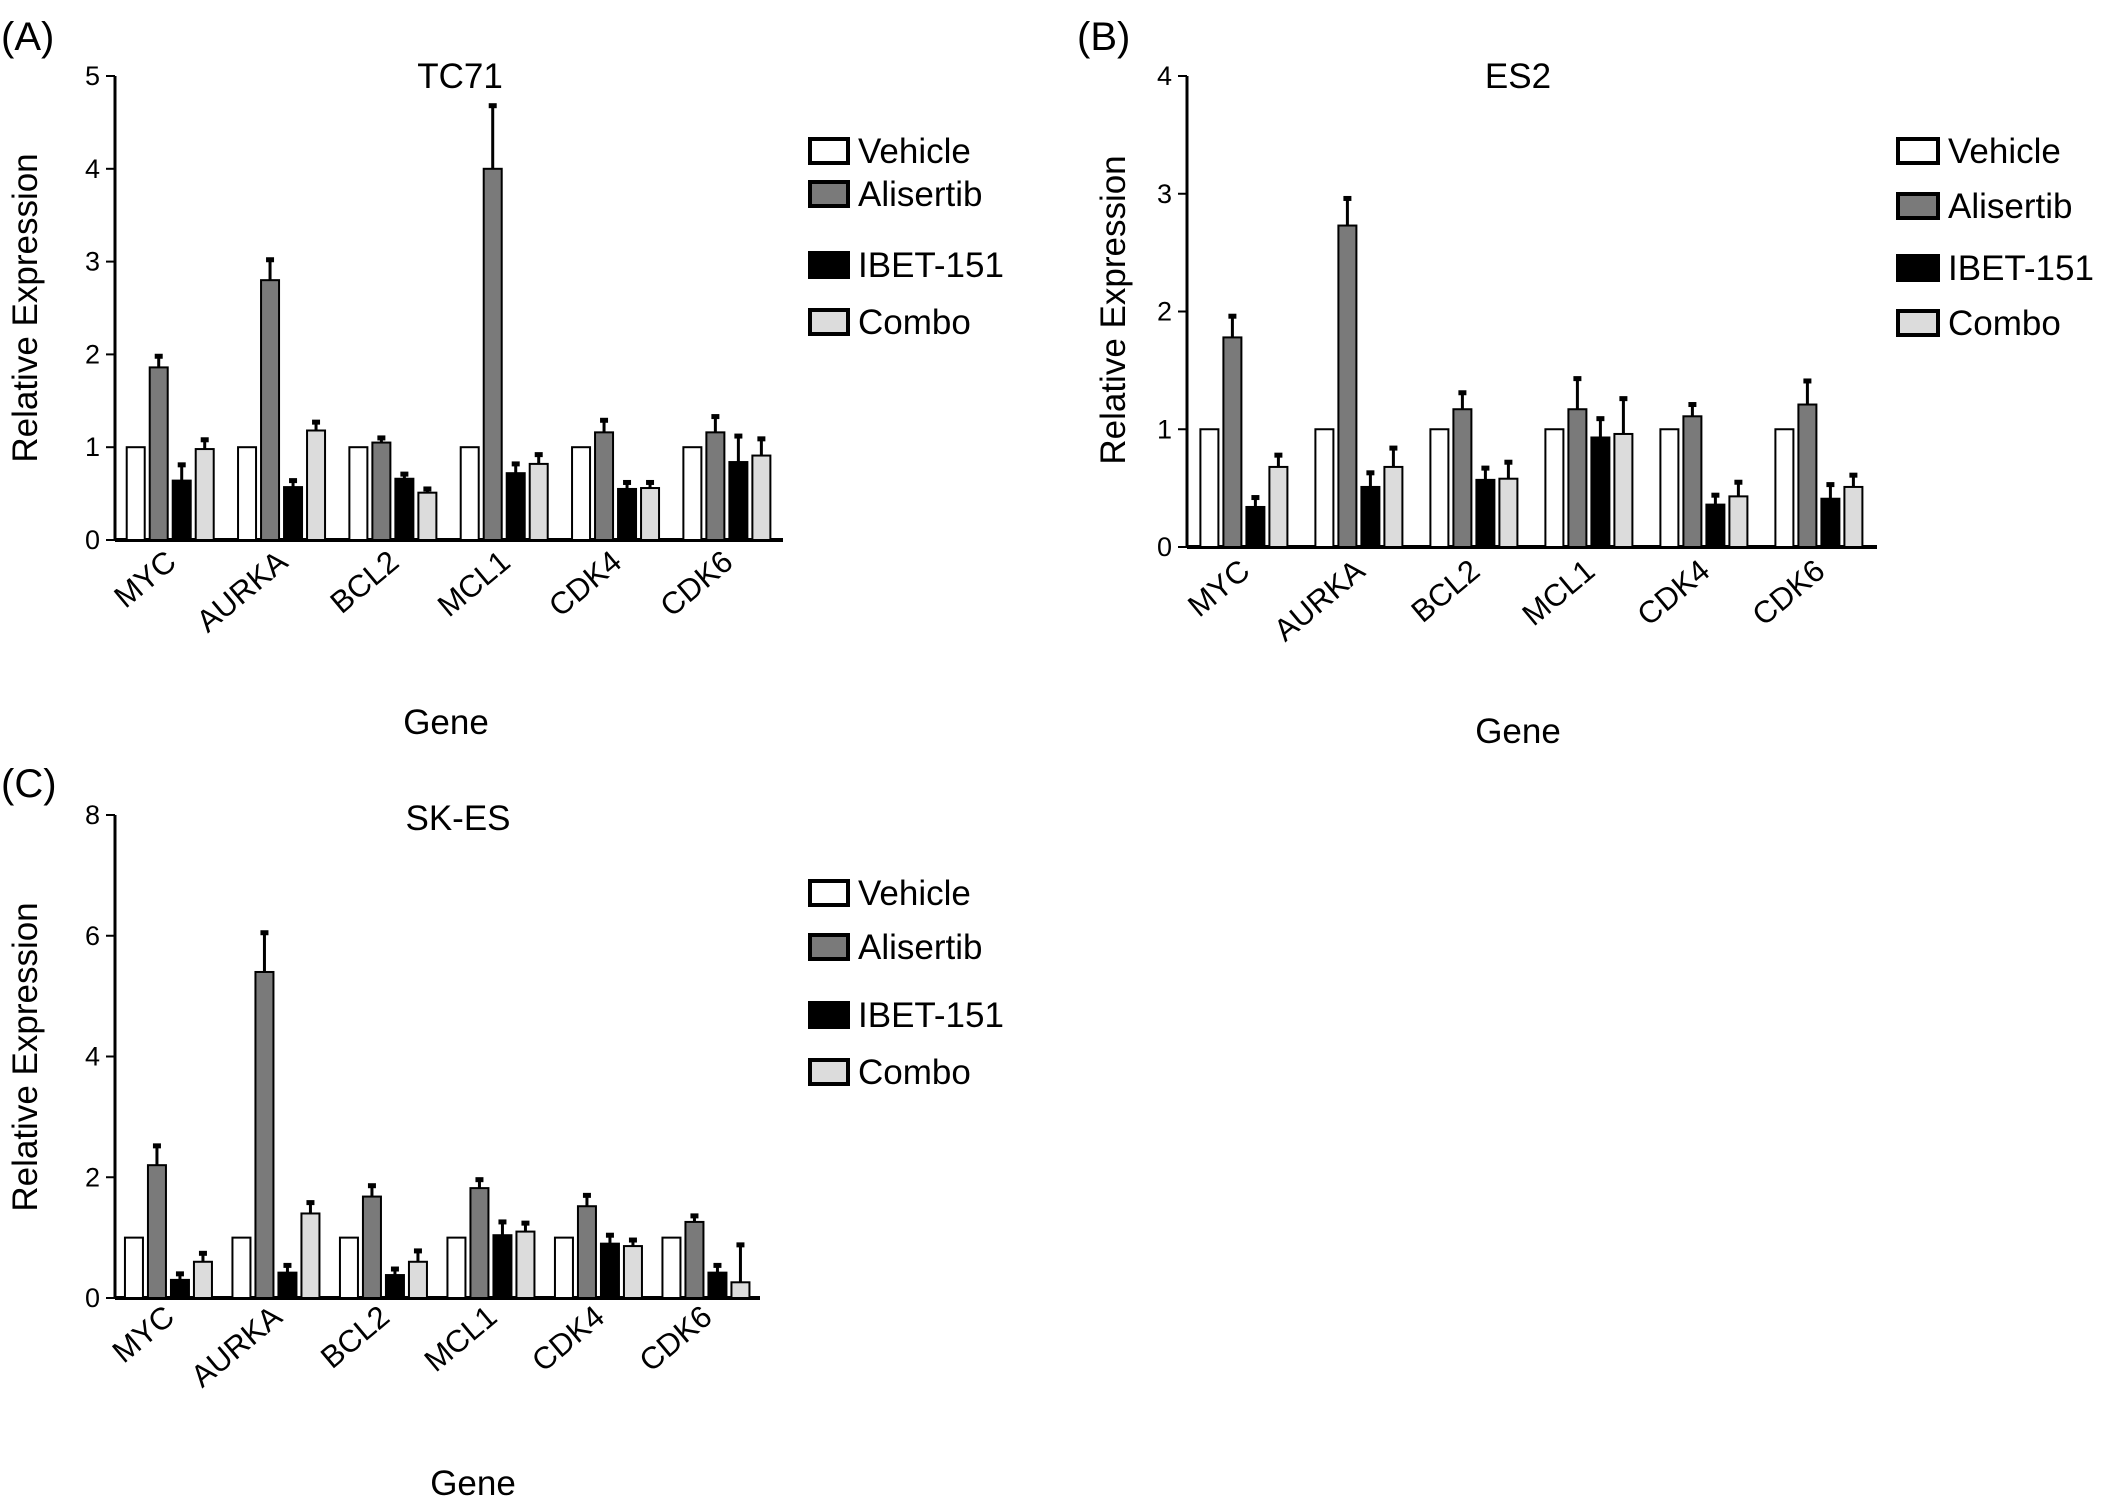 The height and width of the screenshot is (1509, 2128). I want to click on y-tick-label: 1, so click(92, 447).